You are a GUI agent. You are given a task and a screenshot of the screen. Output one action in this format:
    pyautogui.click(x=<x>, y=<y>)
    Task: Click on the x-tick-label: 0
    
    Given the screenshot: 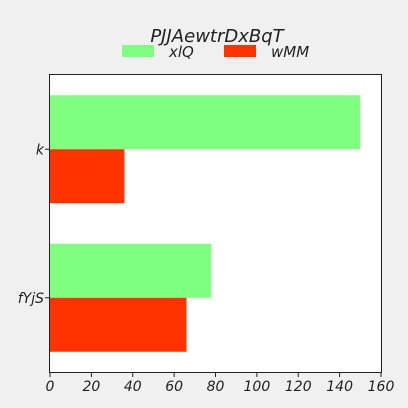 What is the action you would take?
    pyautogui.click(x=50, y=387)
    